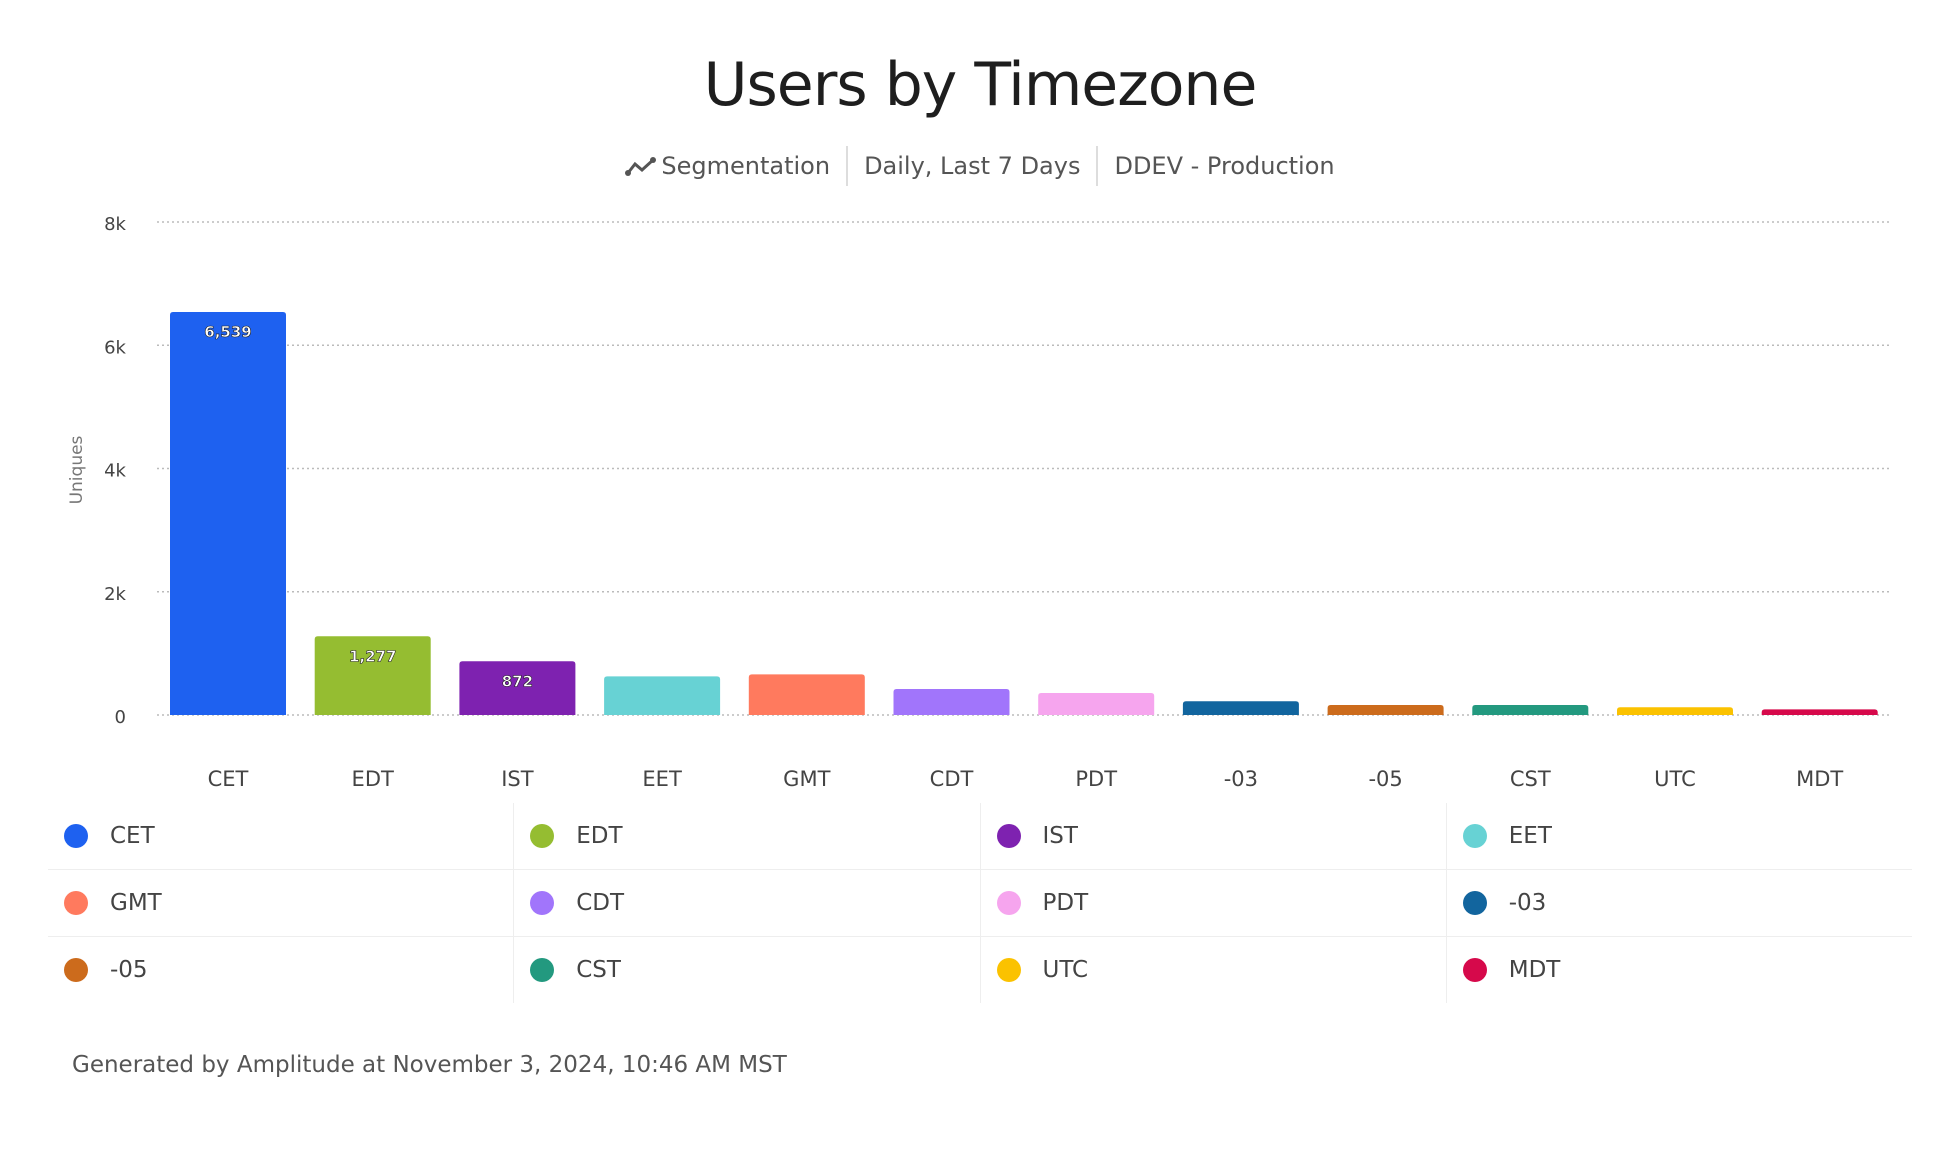 This screenshot has width=1960, height=1152. I want to click on bar-CST, so click(1530, 710).